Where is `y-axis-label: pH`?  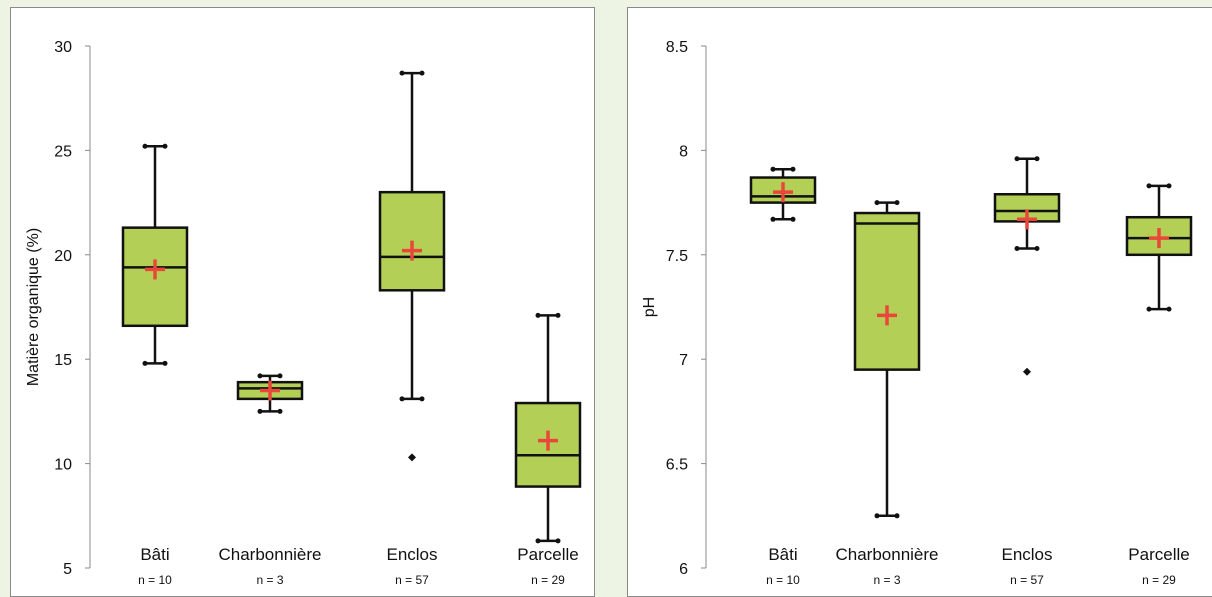
y-axis-label: pH is located at coordinates (649, 307).